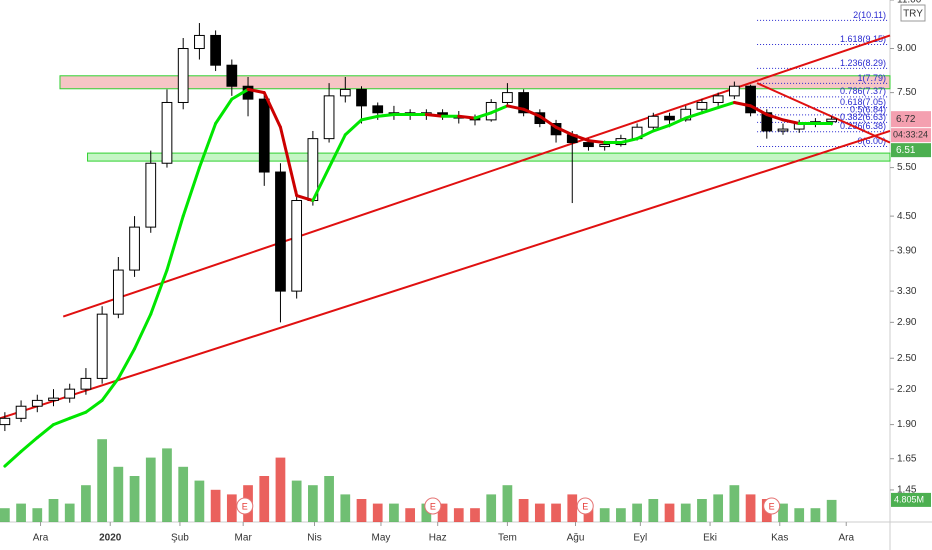 This screenshot has width=932, height=550. Describe the element at coordinates (507, 538) in the screenshot. I see `x-tick-label: Tem` at that location.